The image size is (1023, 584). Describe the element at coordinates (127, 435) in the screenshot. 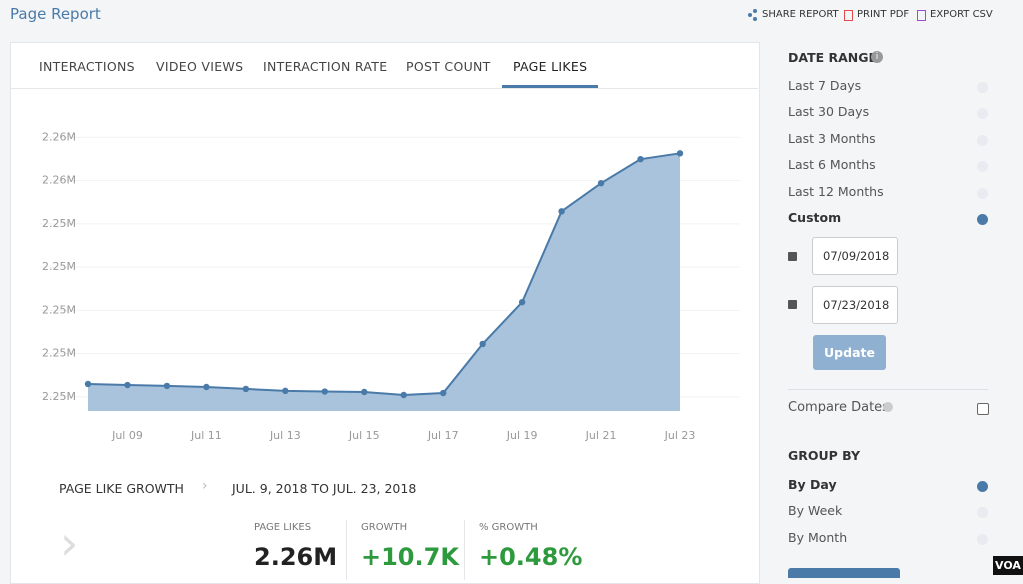

I see `x-tick-label: Jul 09` at that location.